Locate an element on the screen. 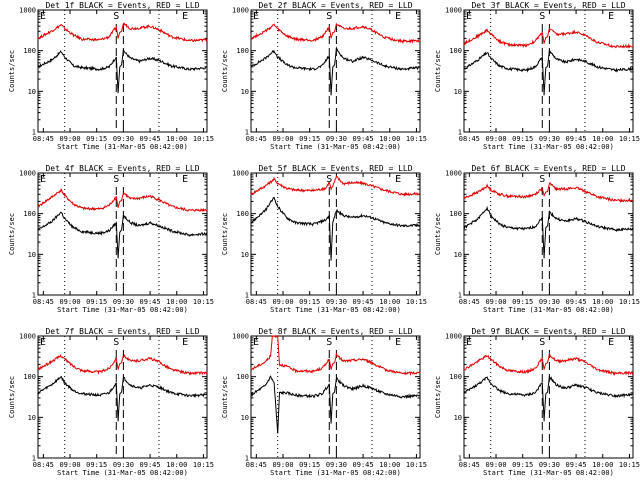 The height and width of the screenshot is (480, 640). panel-title: Det 1f BLACK = Events, RED = LLD is located at coordinates (122, 5).